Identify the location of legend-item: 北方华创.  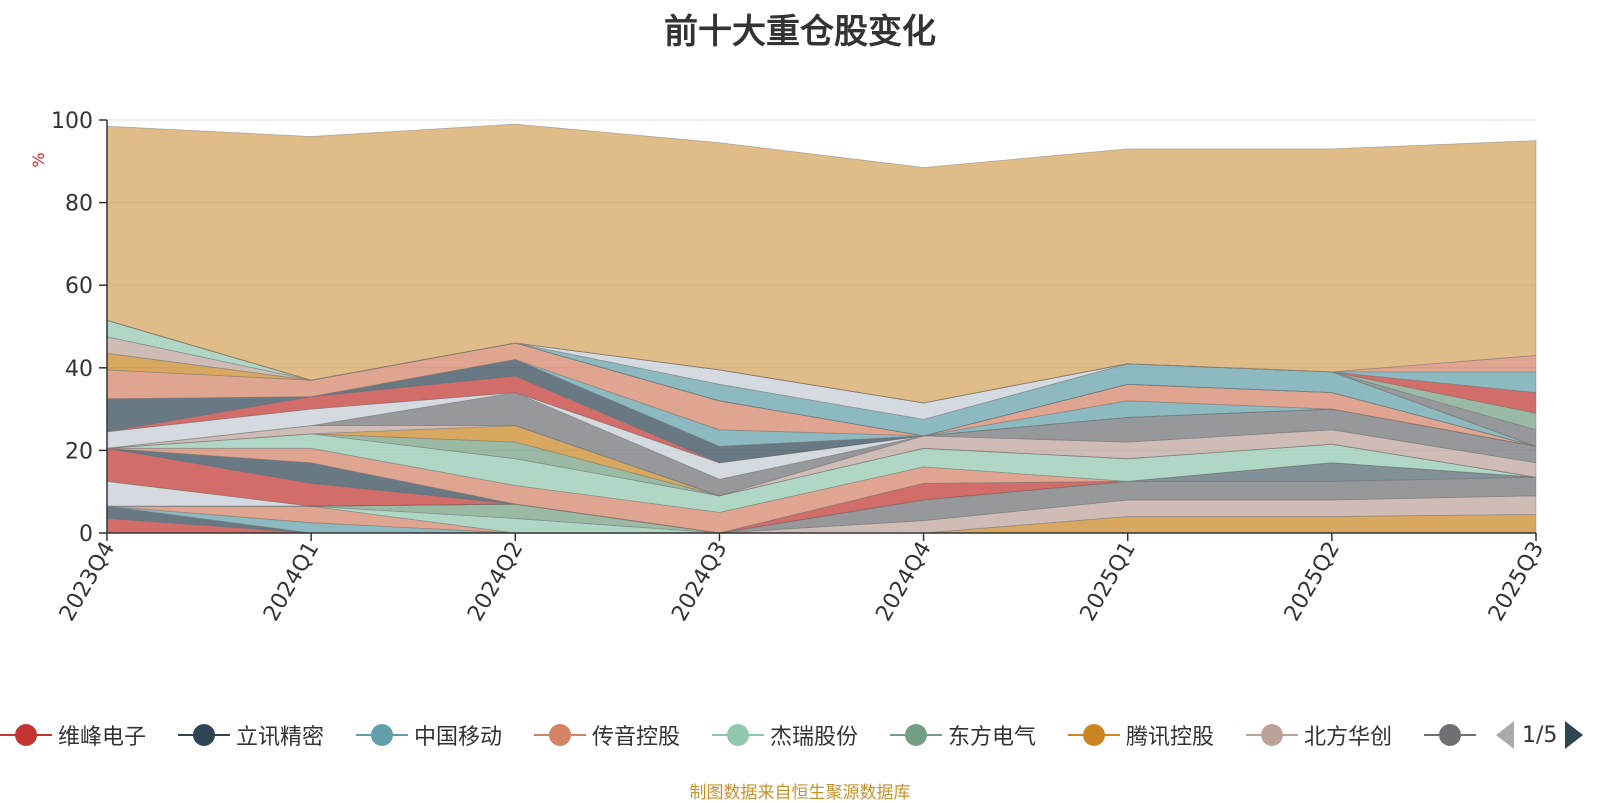
(1319, 735).